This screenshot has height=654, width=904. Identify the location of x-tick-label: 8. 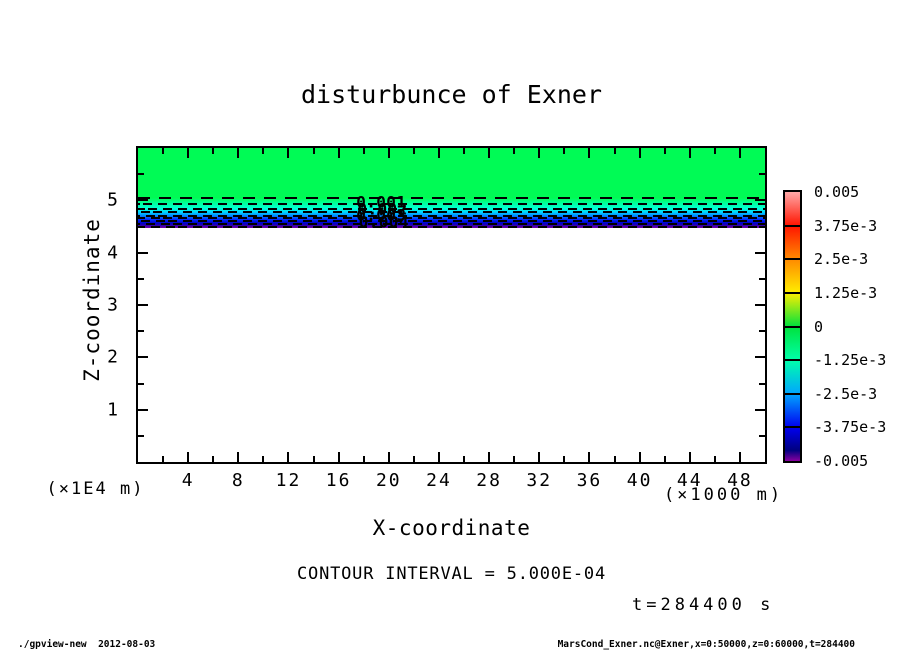
(238, 480).